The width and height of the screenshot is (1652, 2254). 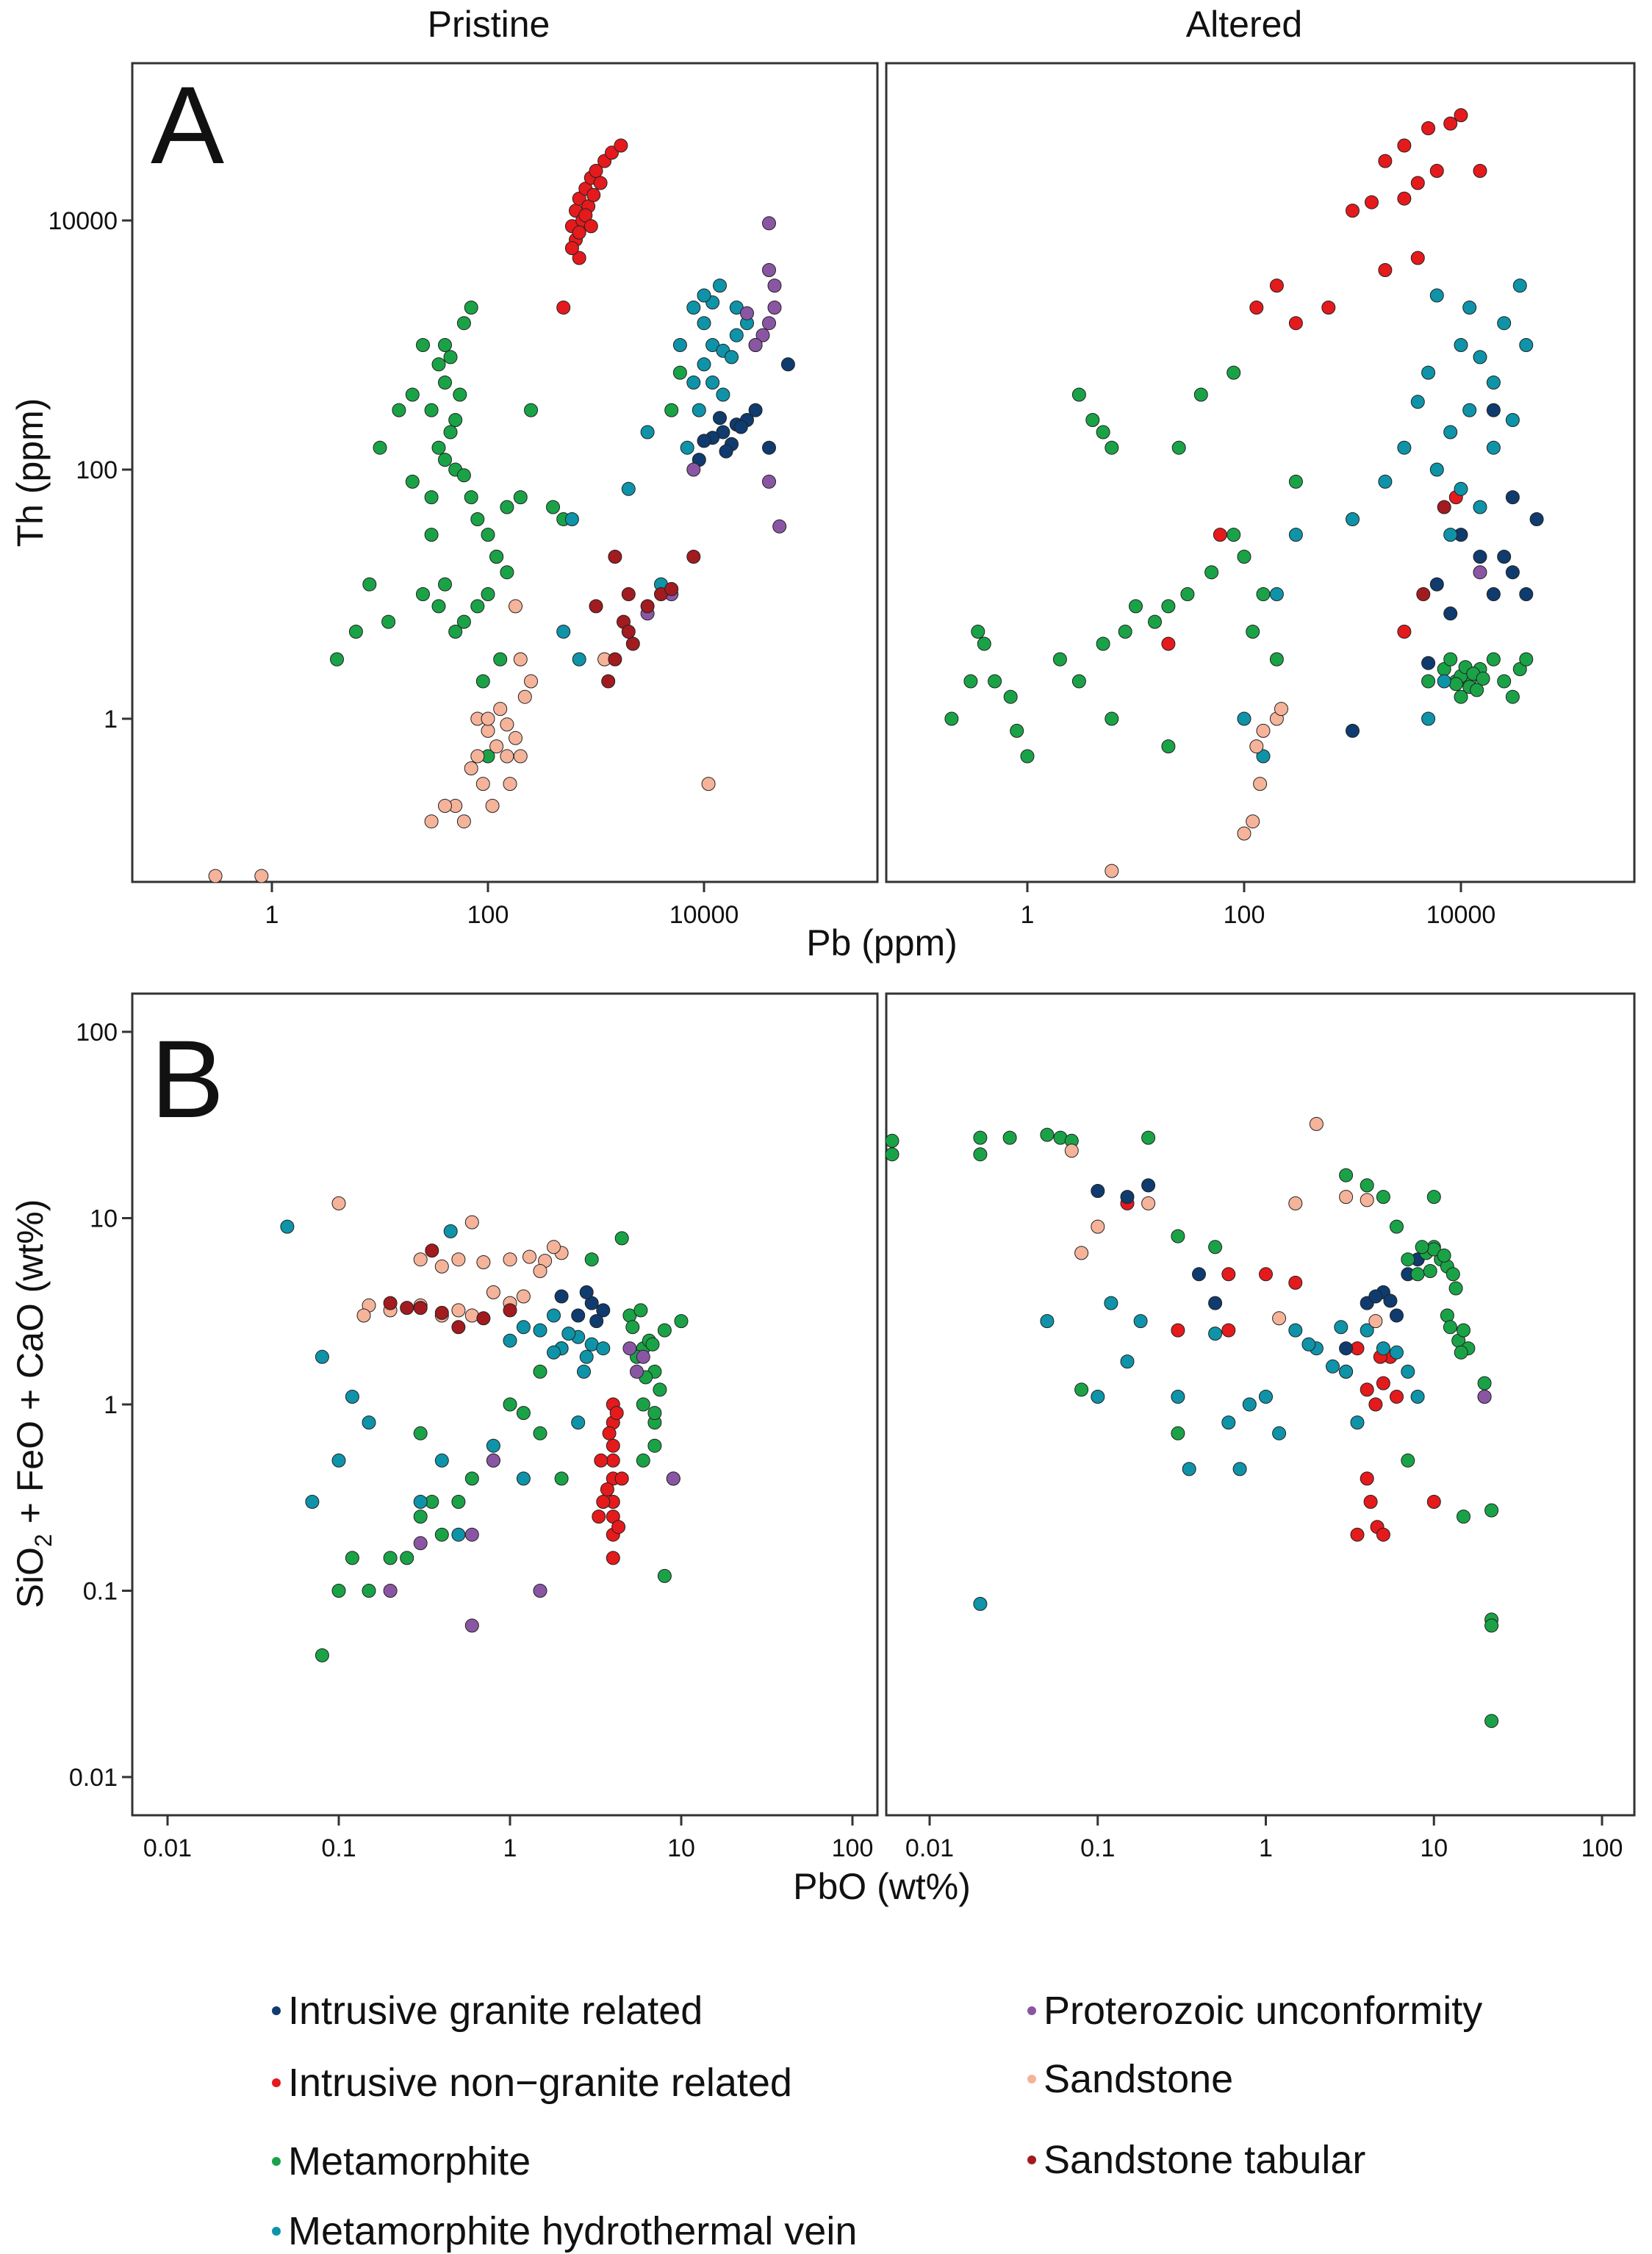 I want to click on x-tick-label-b: 10, so click(x=1434, y=1848).